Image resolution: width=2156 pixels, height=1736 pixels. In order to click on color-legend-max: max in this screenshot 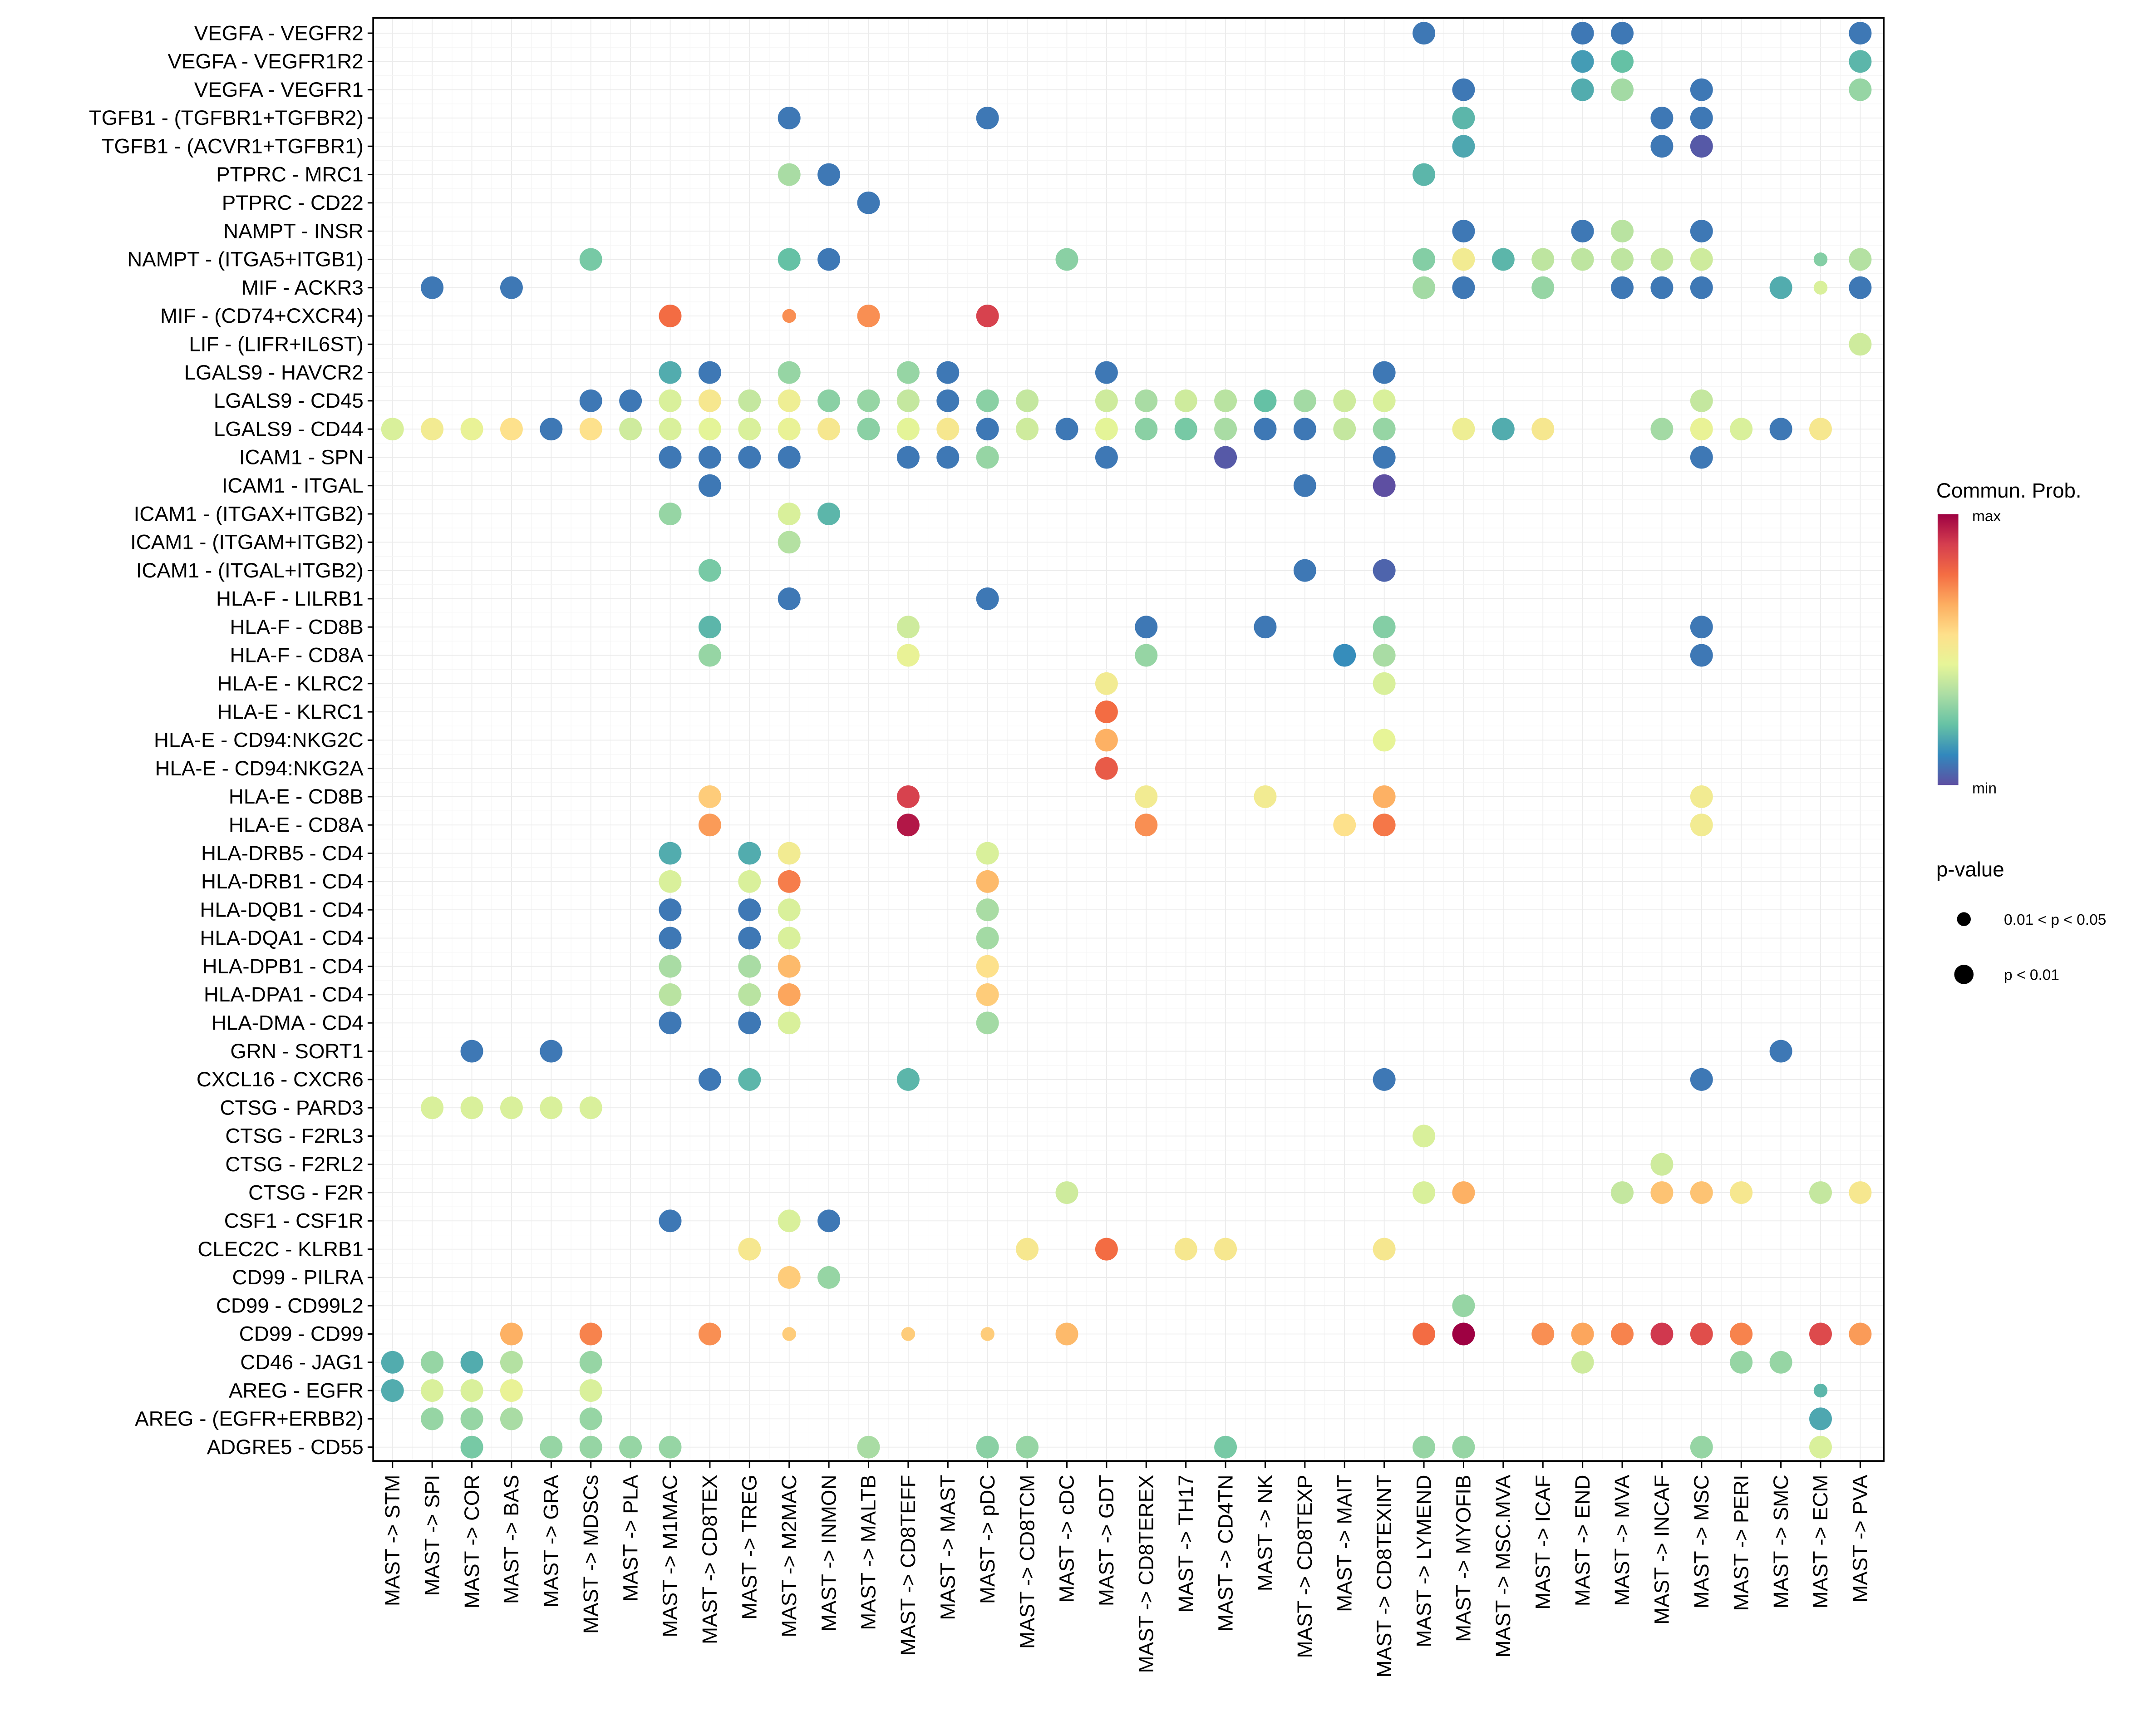, I will do `click(1987, 516)`.